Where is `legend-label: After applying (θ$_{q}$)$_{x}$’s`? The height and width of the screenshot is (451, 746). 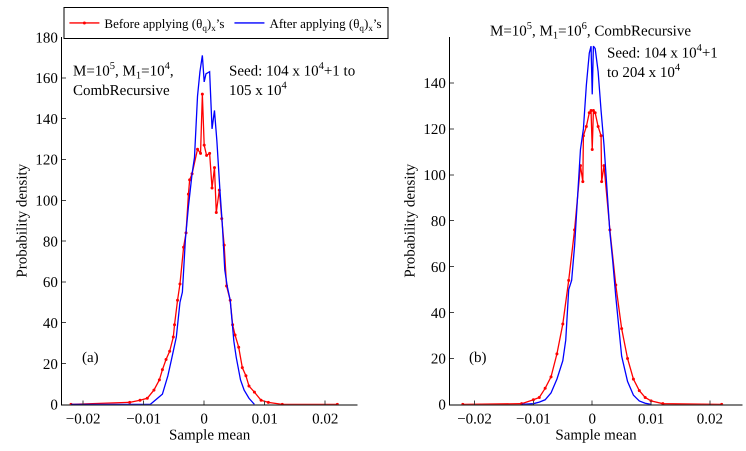
legend-label: After applying (θ$_{q}$)$_{x}$’s is located at coordinates (325, 24).